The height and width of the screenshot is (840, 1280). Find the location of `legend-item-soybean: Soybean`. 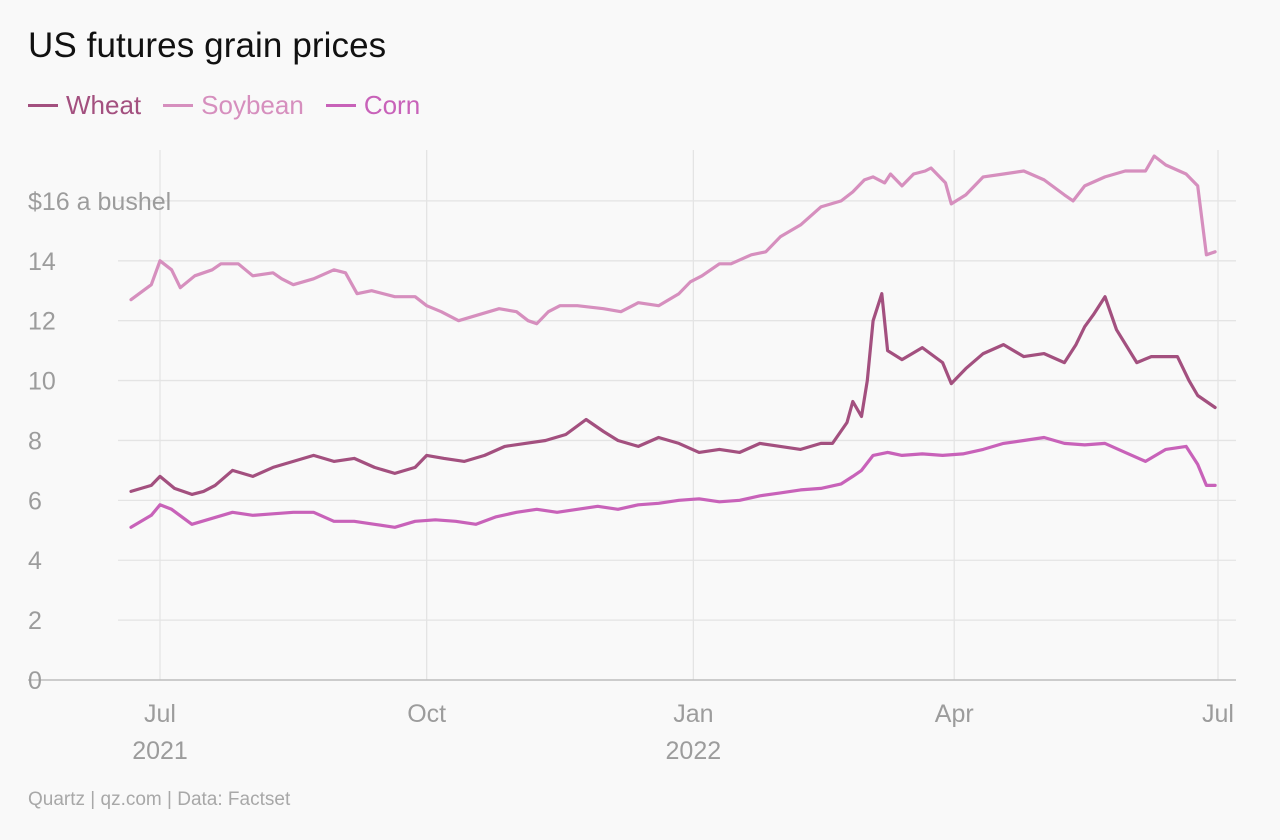

legend-item-soybean: Soybean is located at coordinates (233, 105).